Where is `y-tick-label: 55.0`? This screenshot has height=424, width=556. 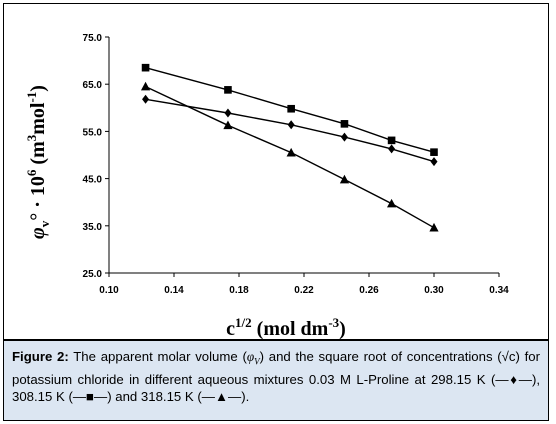 y-tick-label: 55.0 is located at coordinates (93, 132).